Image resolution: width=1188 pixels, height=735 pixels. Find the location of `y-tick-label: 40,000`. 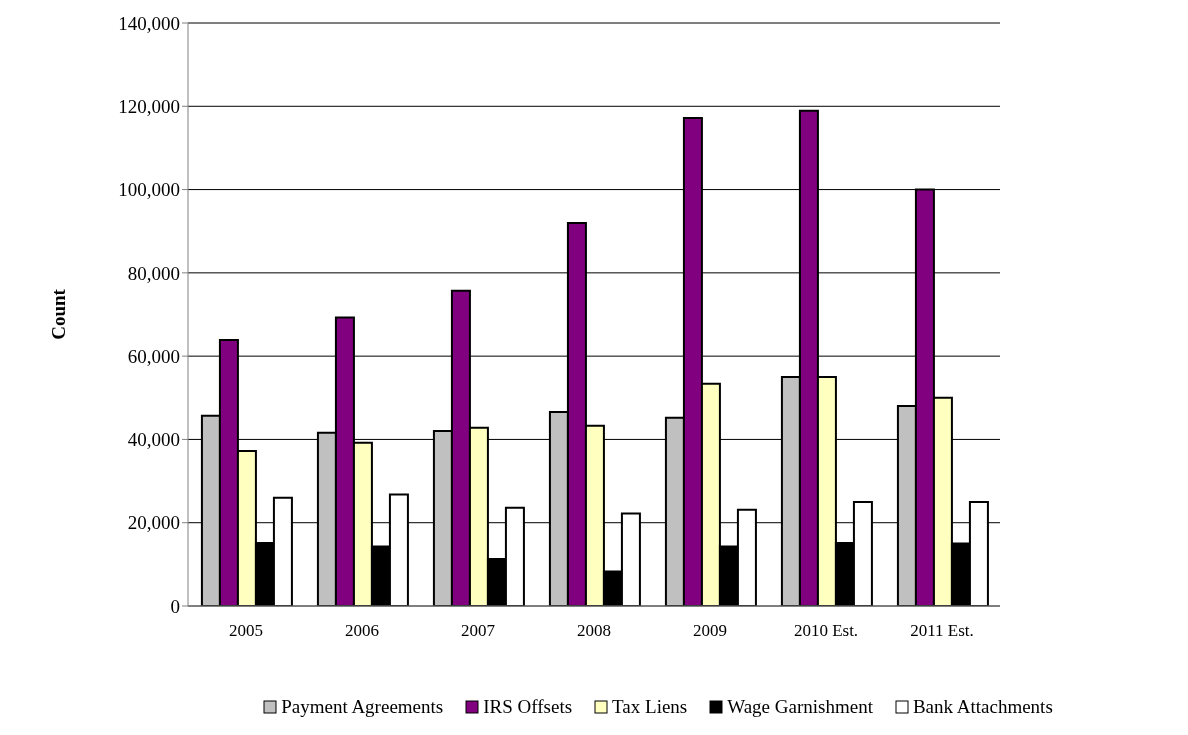

y-tick-label: 40,000 is located at coordinates (153, 440).